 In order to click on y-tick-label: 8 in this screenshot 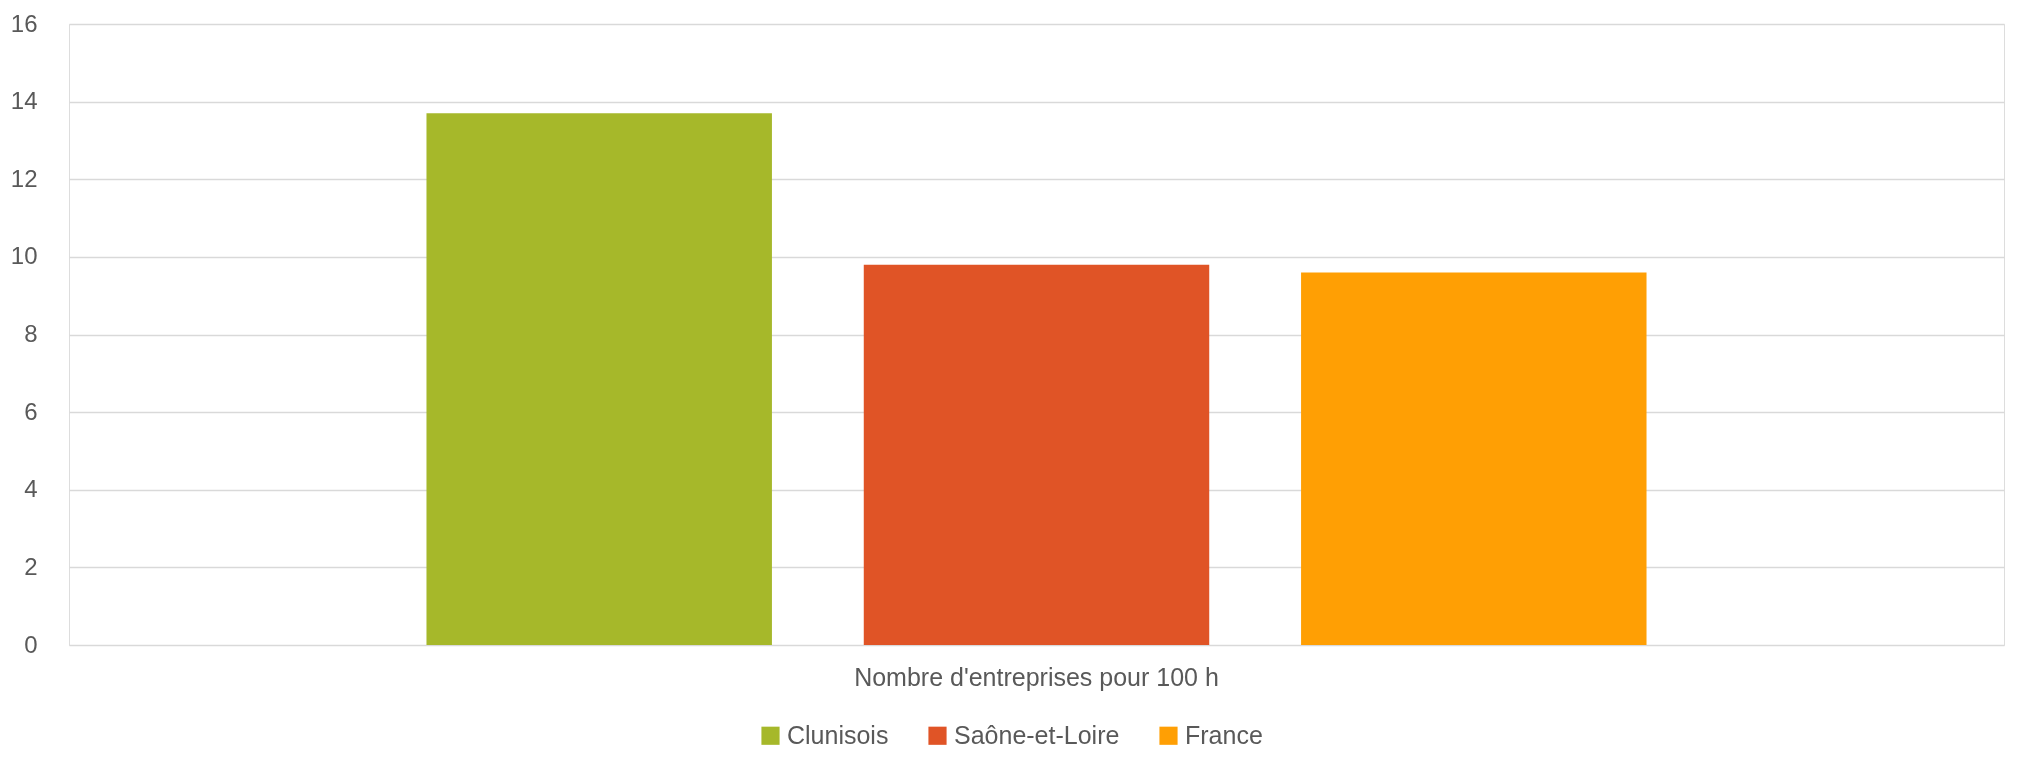, I will do `click(31, 333)`.